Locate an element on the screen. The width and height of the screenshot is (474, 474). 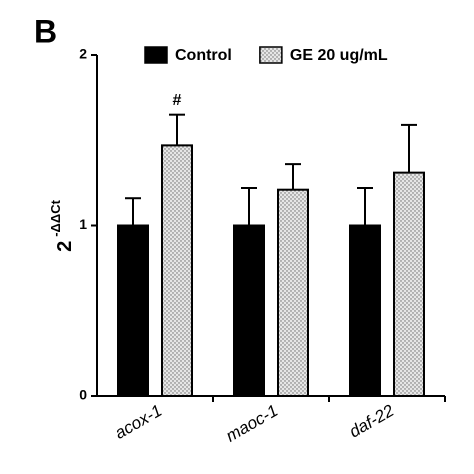
legend-label: Control is located at coordinates (203, 55).